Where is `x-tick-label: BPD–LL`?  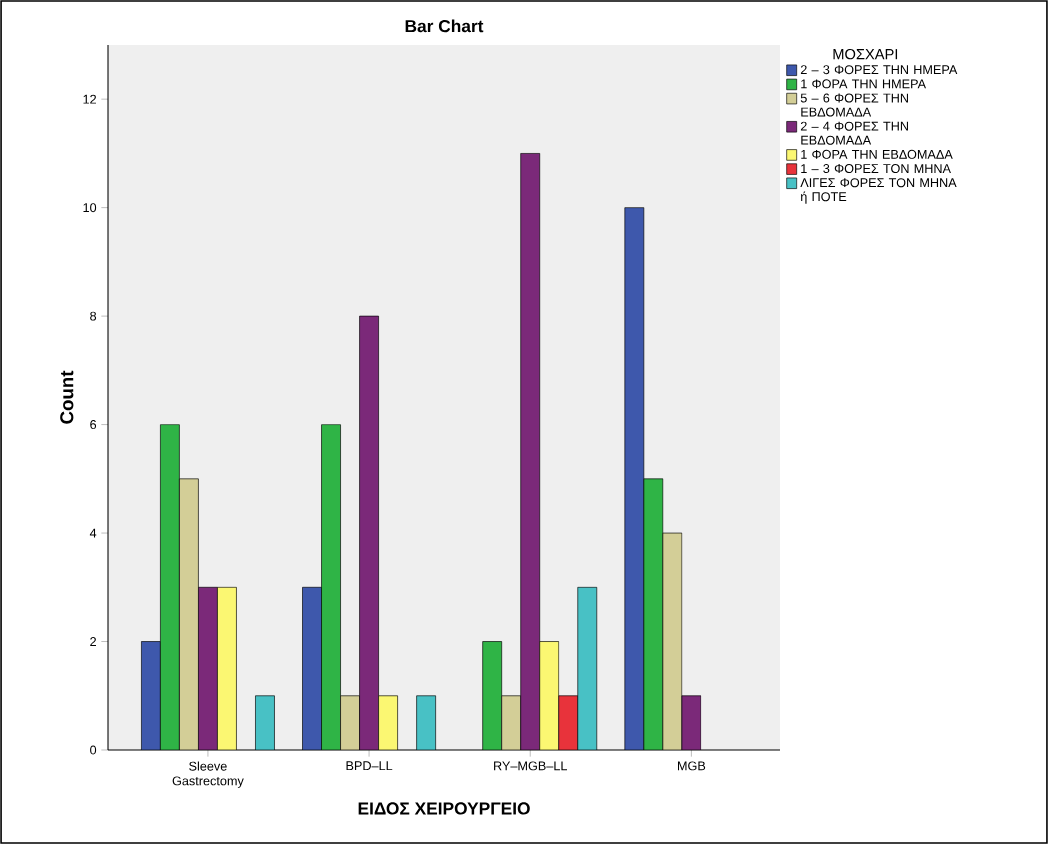 x-tick-label: BPD–LL is located at coordinates (369, 766).